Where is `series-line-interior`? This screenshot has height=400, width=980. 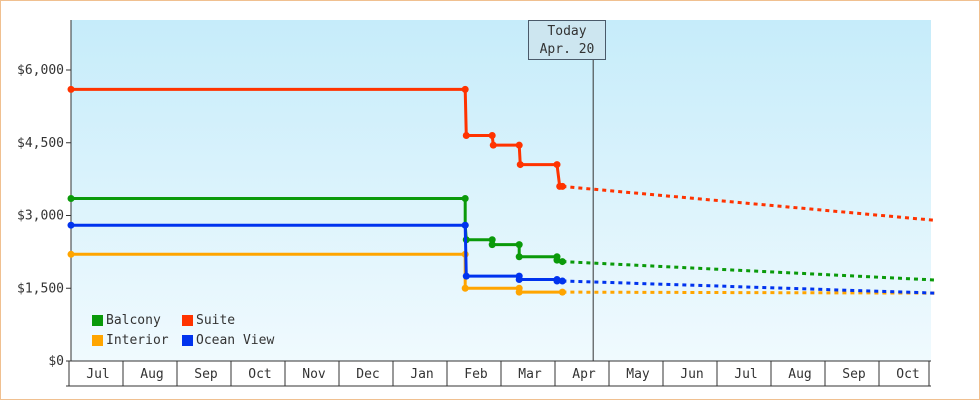 series-line-interior is located at coordinates (317, 273).